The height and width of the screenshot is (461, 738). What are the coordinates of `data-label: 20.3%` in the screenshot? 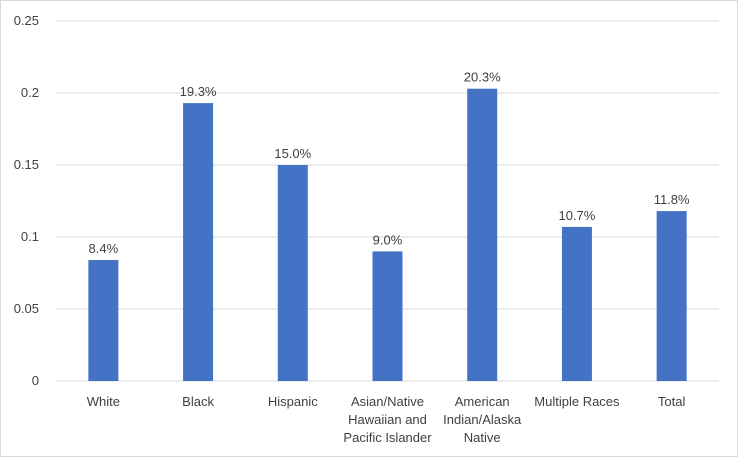 It's located at (482, 77).